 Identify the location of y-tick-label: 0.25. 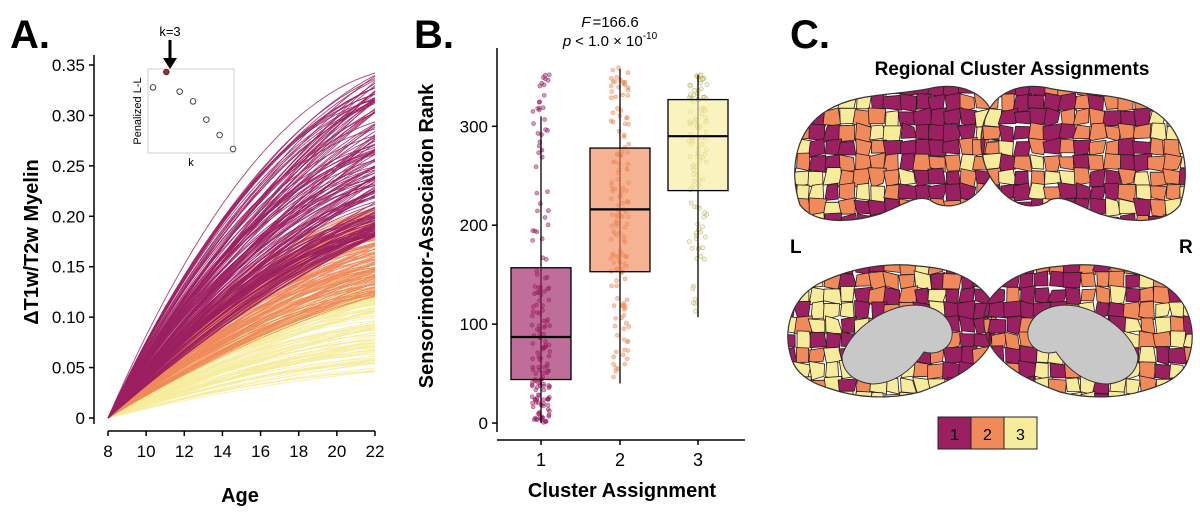
(68, 166).